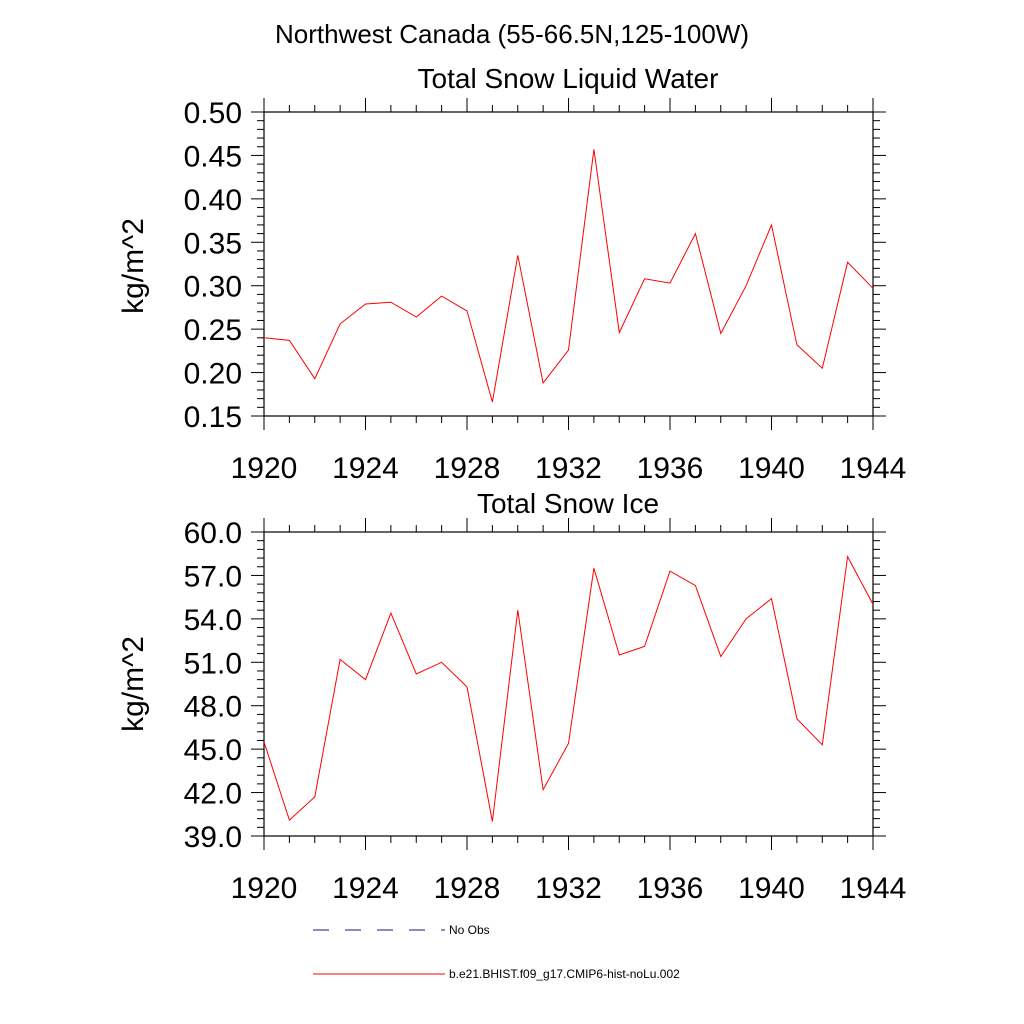 The width and height of the screenshot is (1024, 1024). Describe the element at coordinates (213, 794) in the screenshot. I see `y-tick-label: 42.0` at that location.